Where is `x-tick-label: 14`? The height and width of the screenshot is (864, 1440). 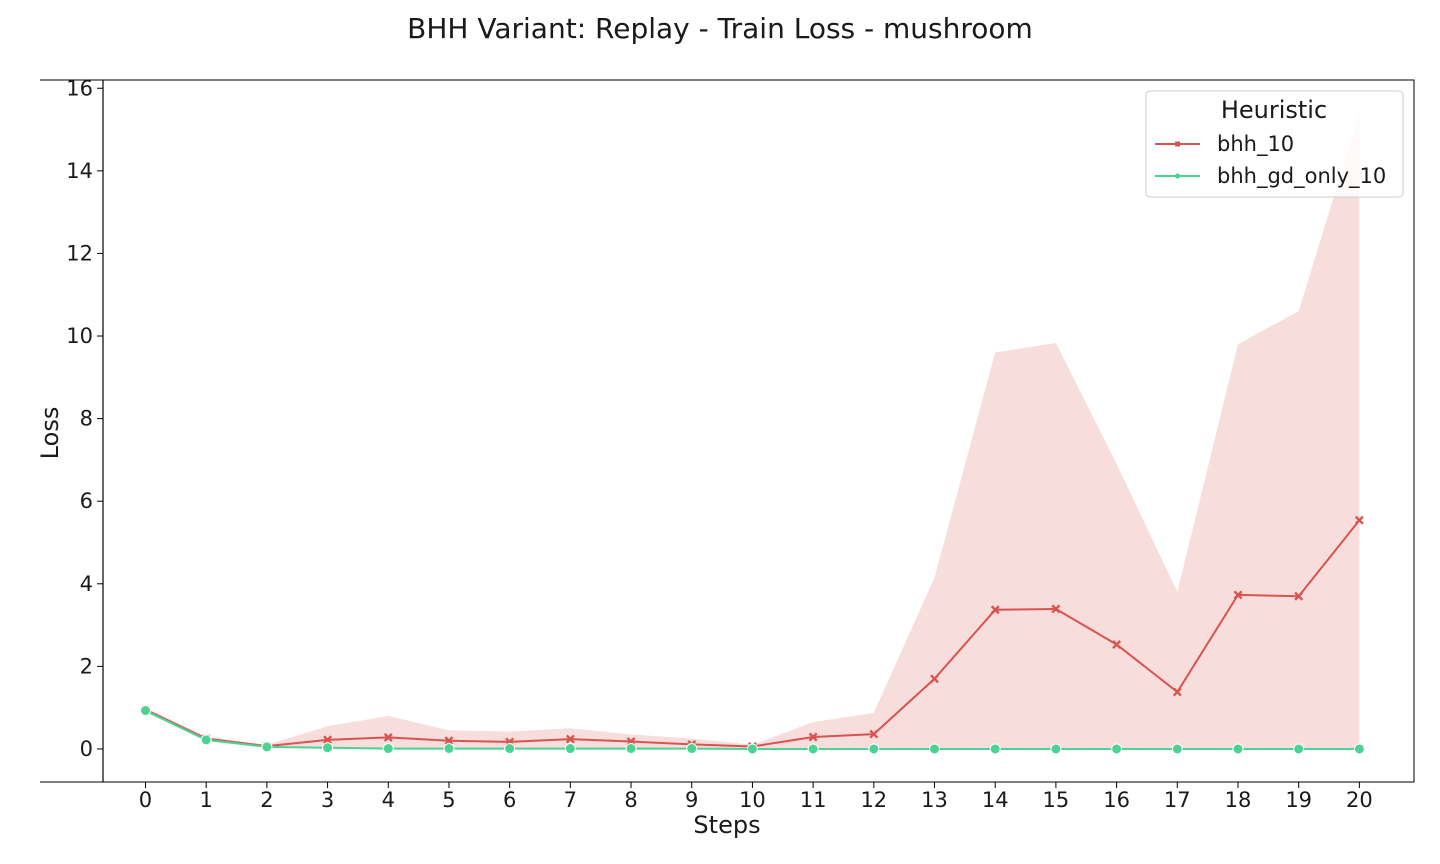 x-tick-label: 14 is located at coordinates (995, 800).